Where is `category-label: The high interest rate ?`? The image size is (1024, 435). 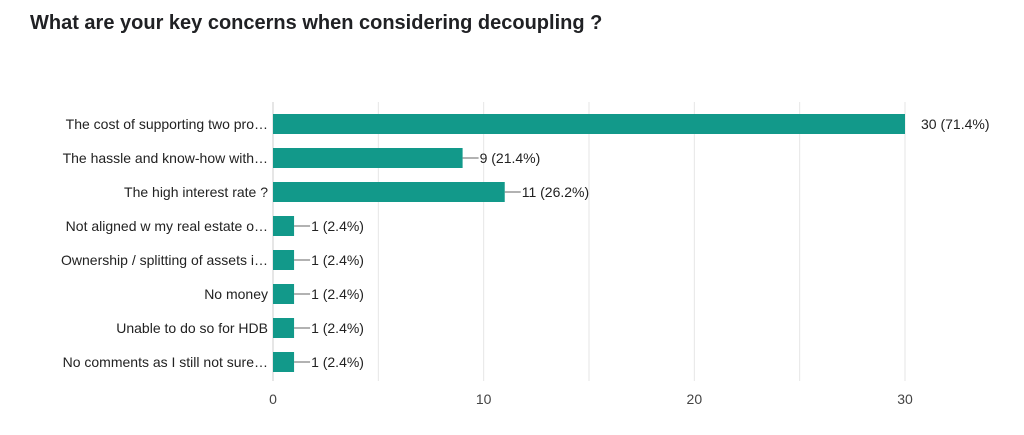
category-label: The high interest rate ? is located at coordinates (196, 192).